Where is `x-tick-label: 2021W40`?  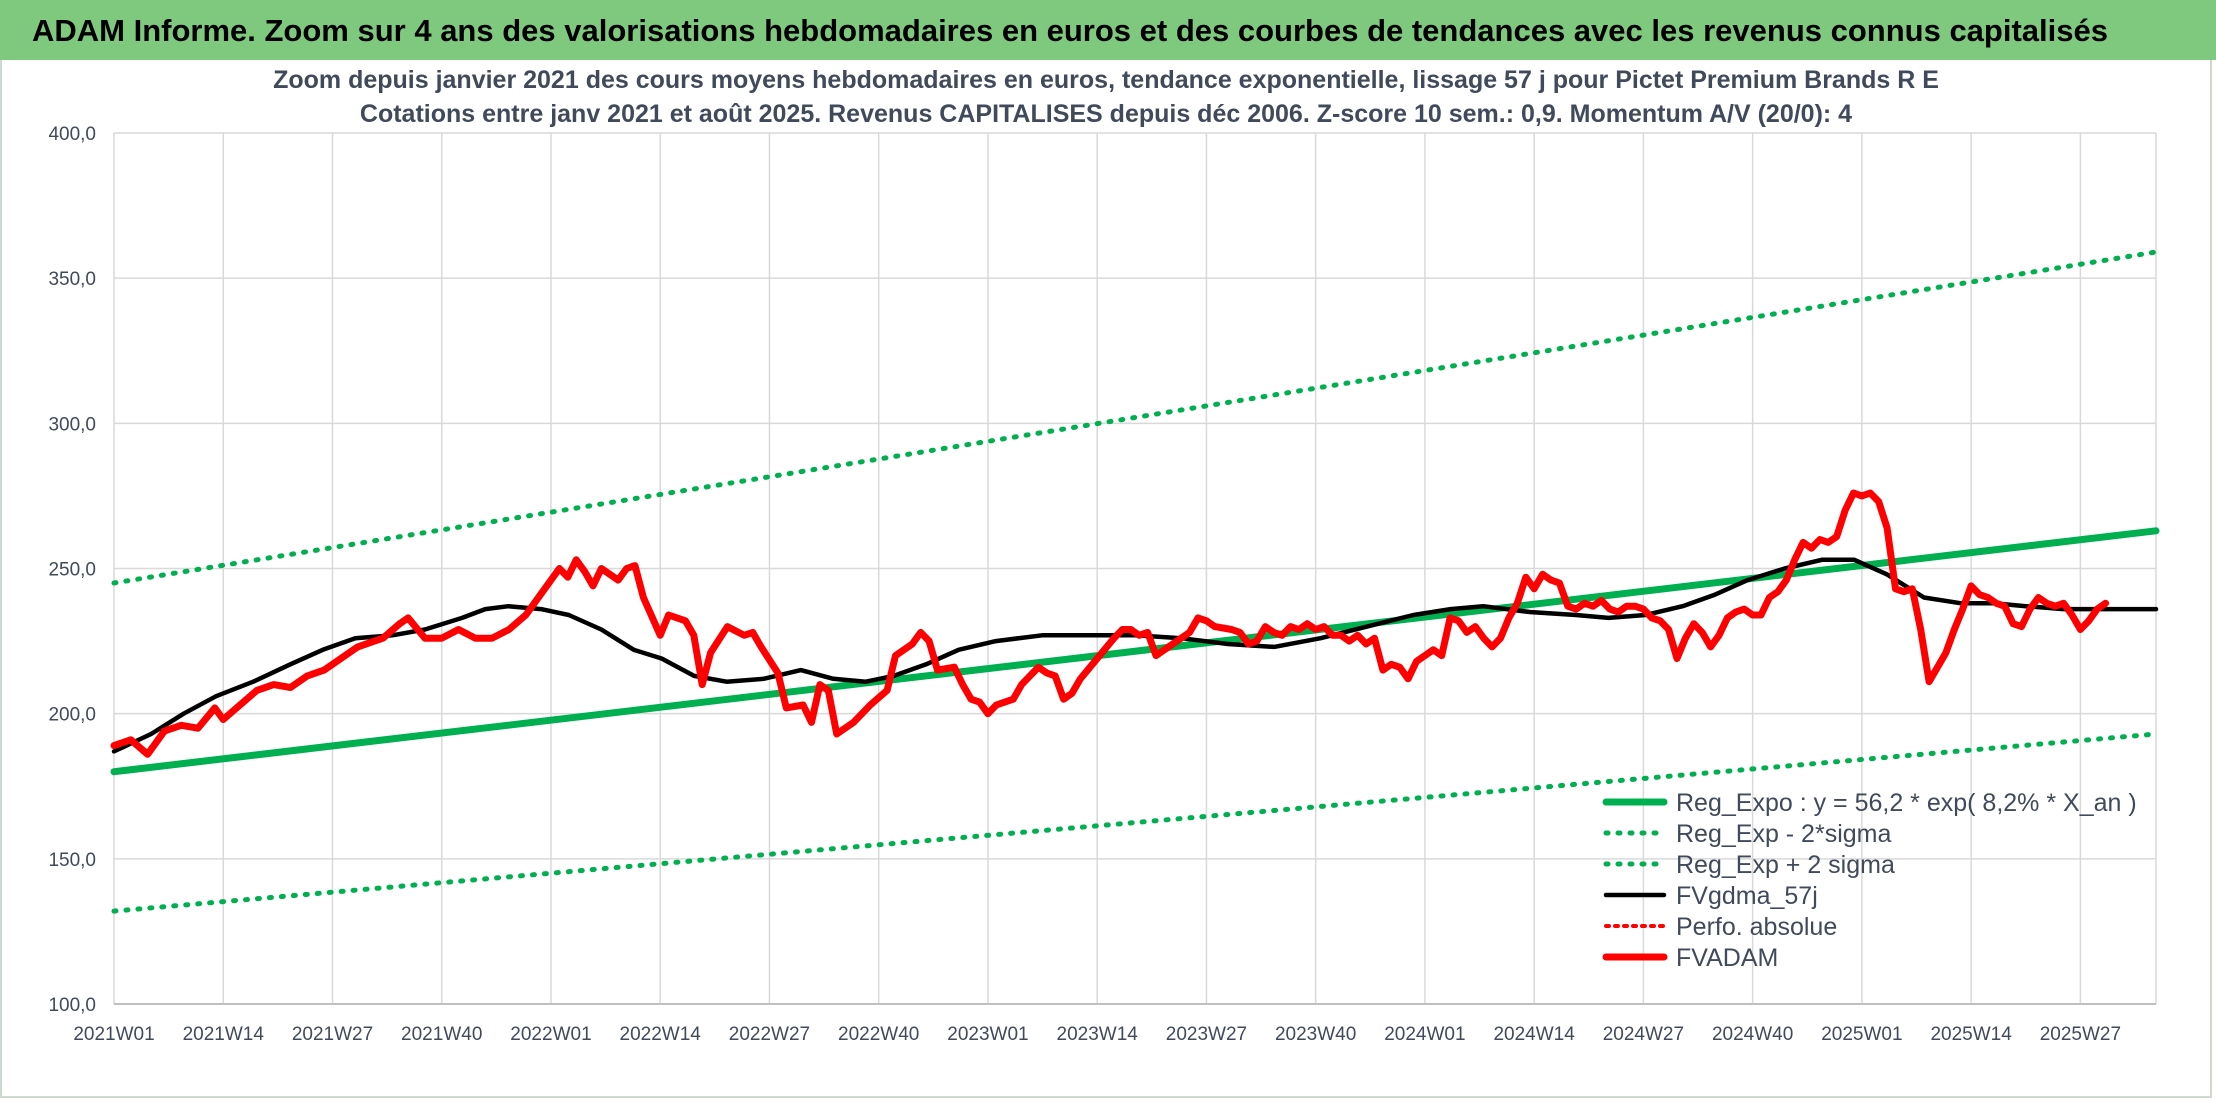 x-tick-label: 2021W40 is located at coordinates (441, 1034).